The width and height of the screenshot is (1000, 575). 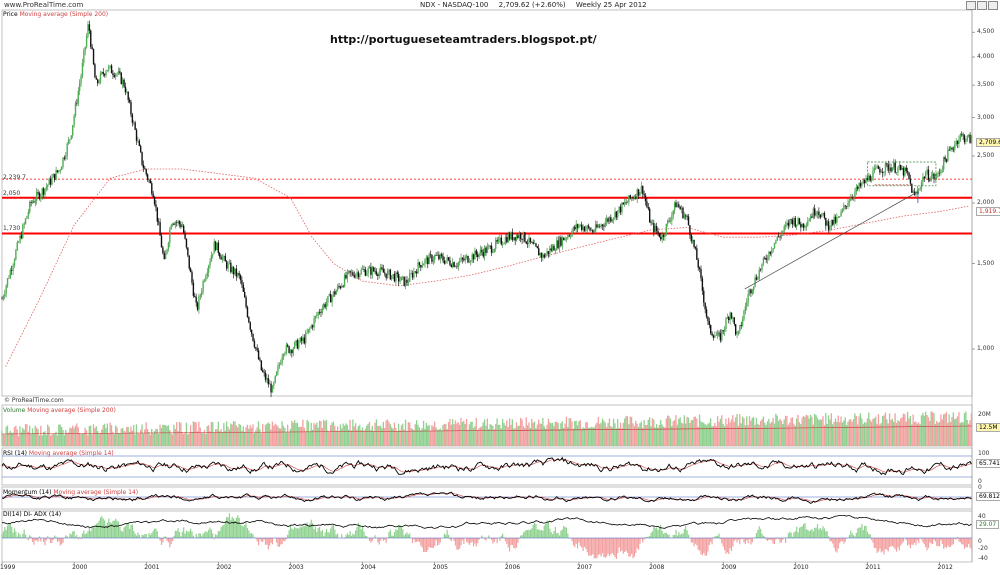 What do you see at coordinates (982, 5) in the screenshot?
I see `maximize-icon` at bounding box center [982, 5].